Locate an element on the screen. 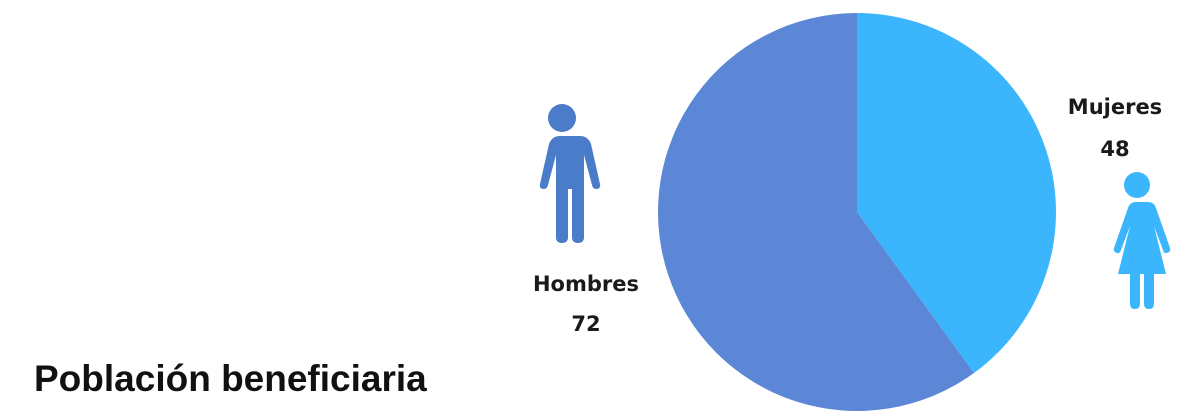 The height and width of the screenshot is (411, 1203). man-icon is located at coordinates (570, 173).